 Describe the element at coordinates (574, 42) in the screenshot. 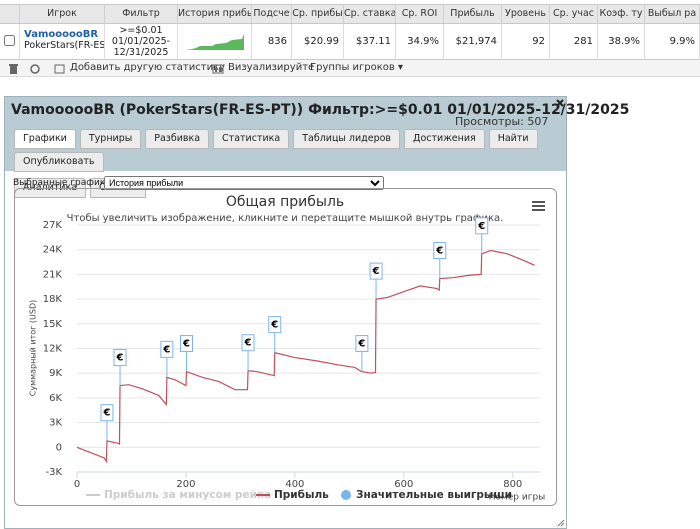

I see `stat-cell: 281` at that location.